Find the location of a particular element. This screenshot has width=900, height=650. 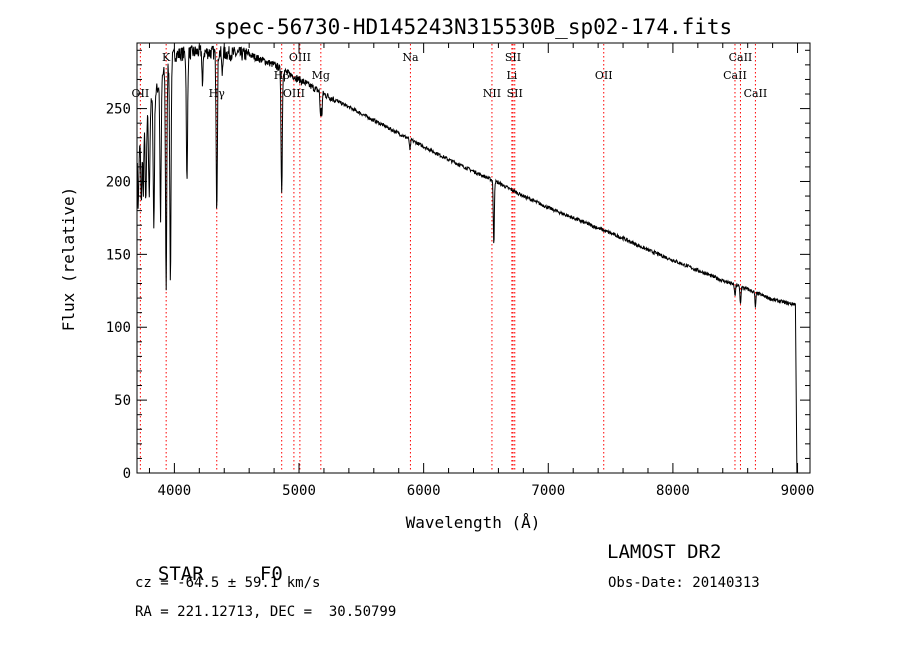

y-tick-label: 150 is located at coordinates (118, 255).